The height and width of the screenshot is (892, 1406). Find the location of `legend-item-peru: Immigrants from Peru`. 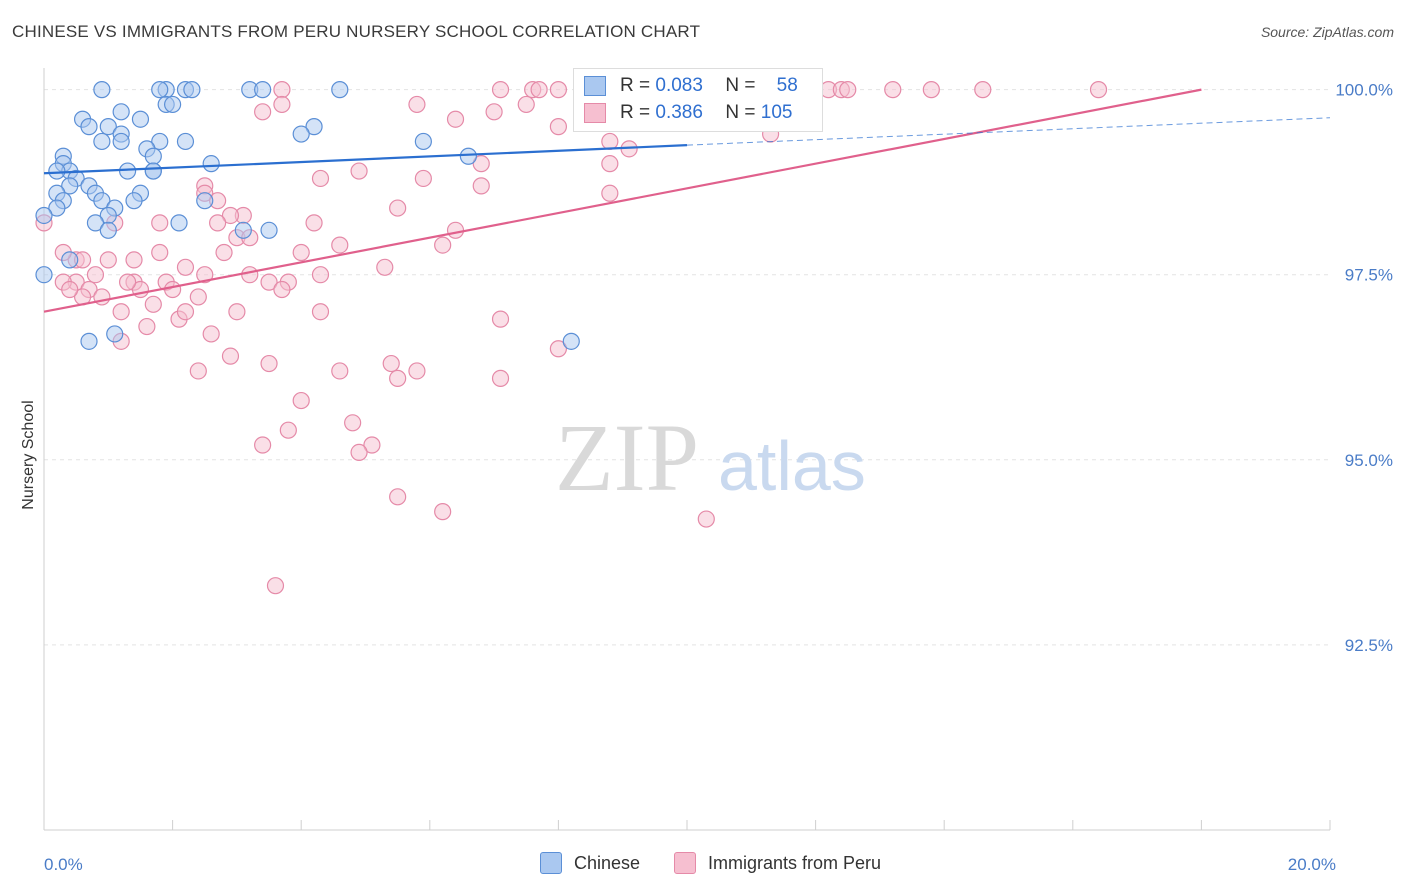

legend-item-peru: Immigrants from Peru is located at coordinates (777, 863).